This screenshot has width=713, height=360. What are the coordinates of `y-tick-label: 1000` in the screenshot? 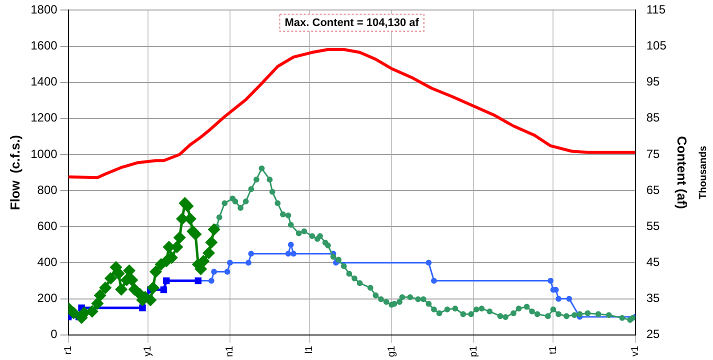 It's located at (44, 153).